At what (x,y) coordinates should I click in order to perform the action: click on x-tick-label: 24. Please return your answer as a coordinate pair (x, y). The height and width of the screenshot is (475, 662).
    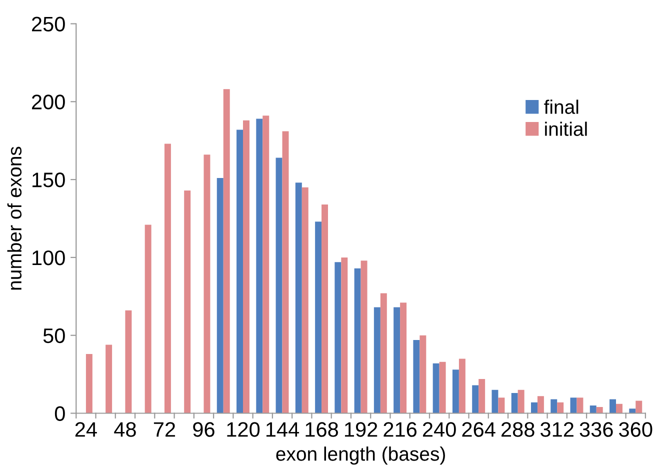
    Looking at the image, I should click on (86, 429).